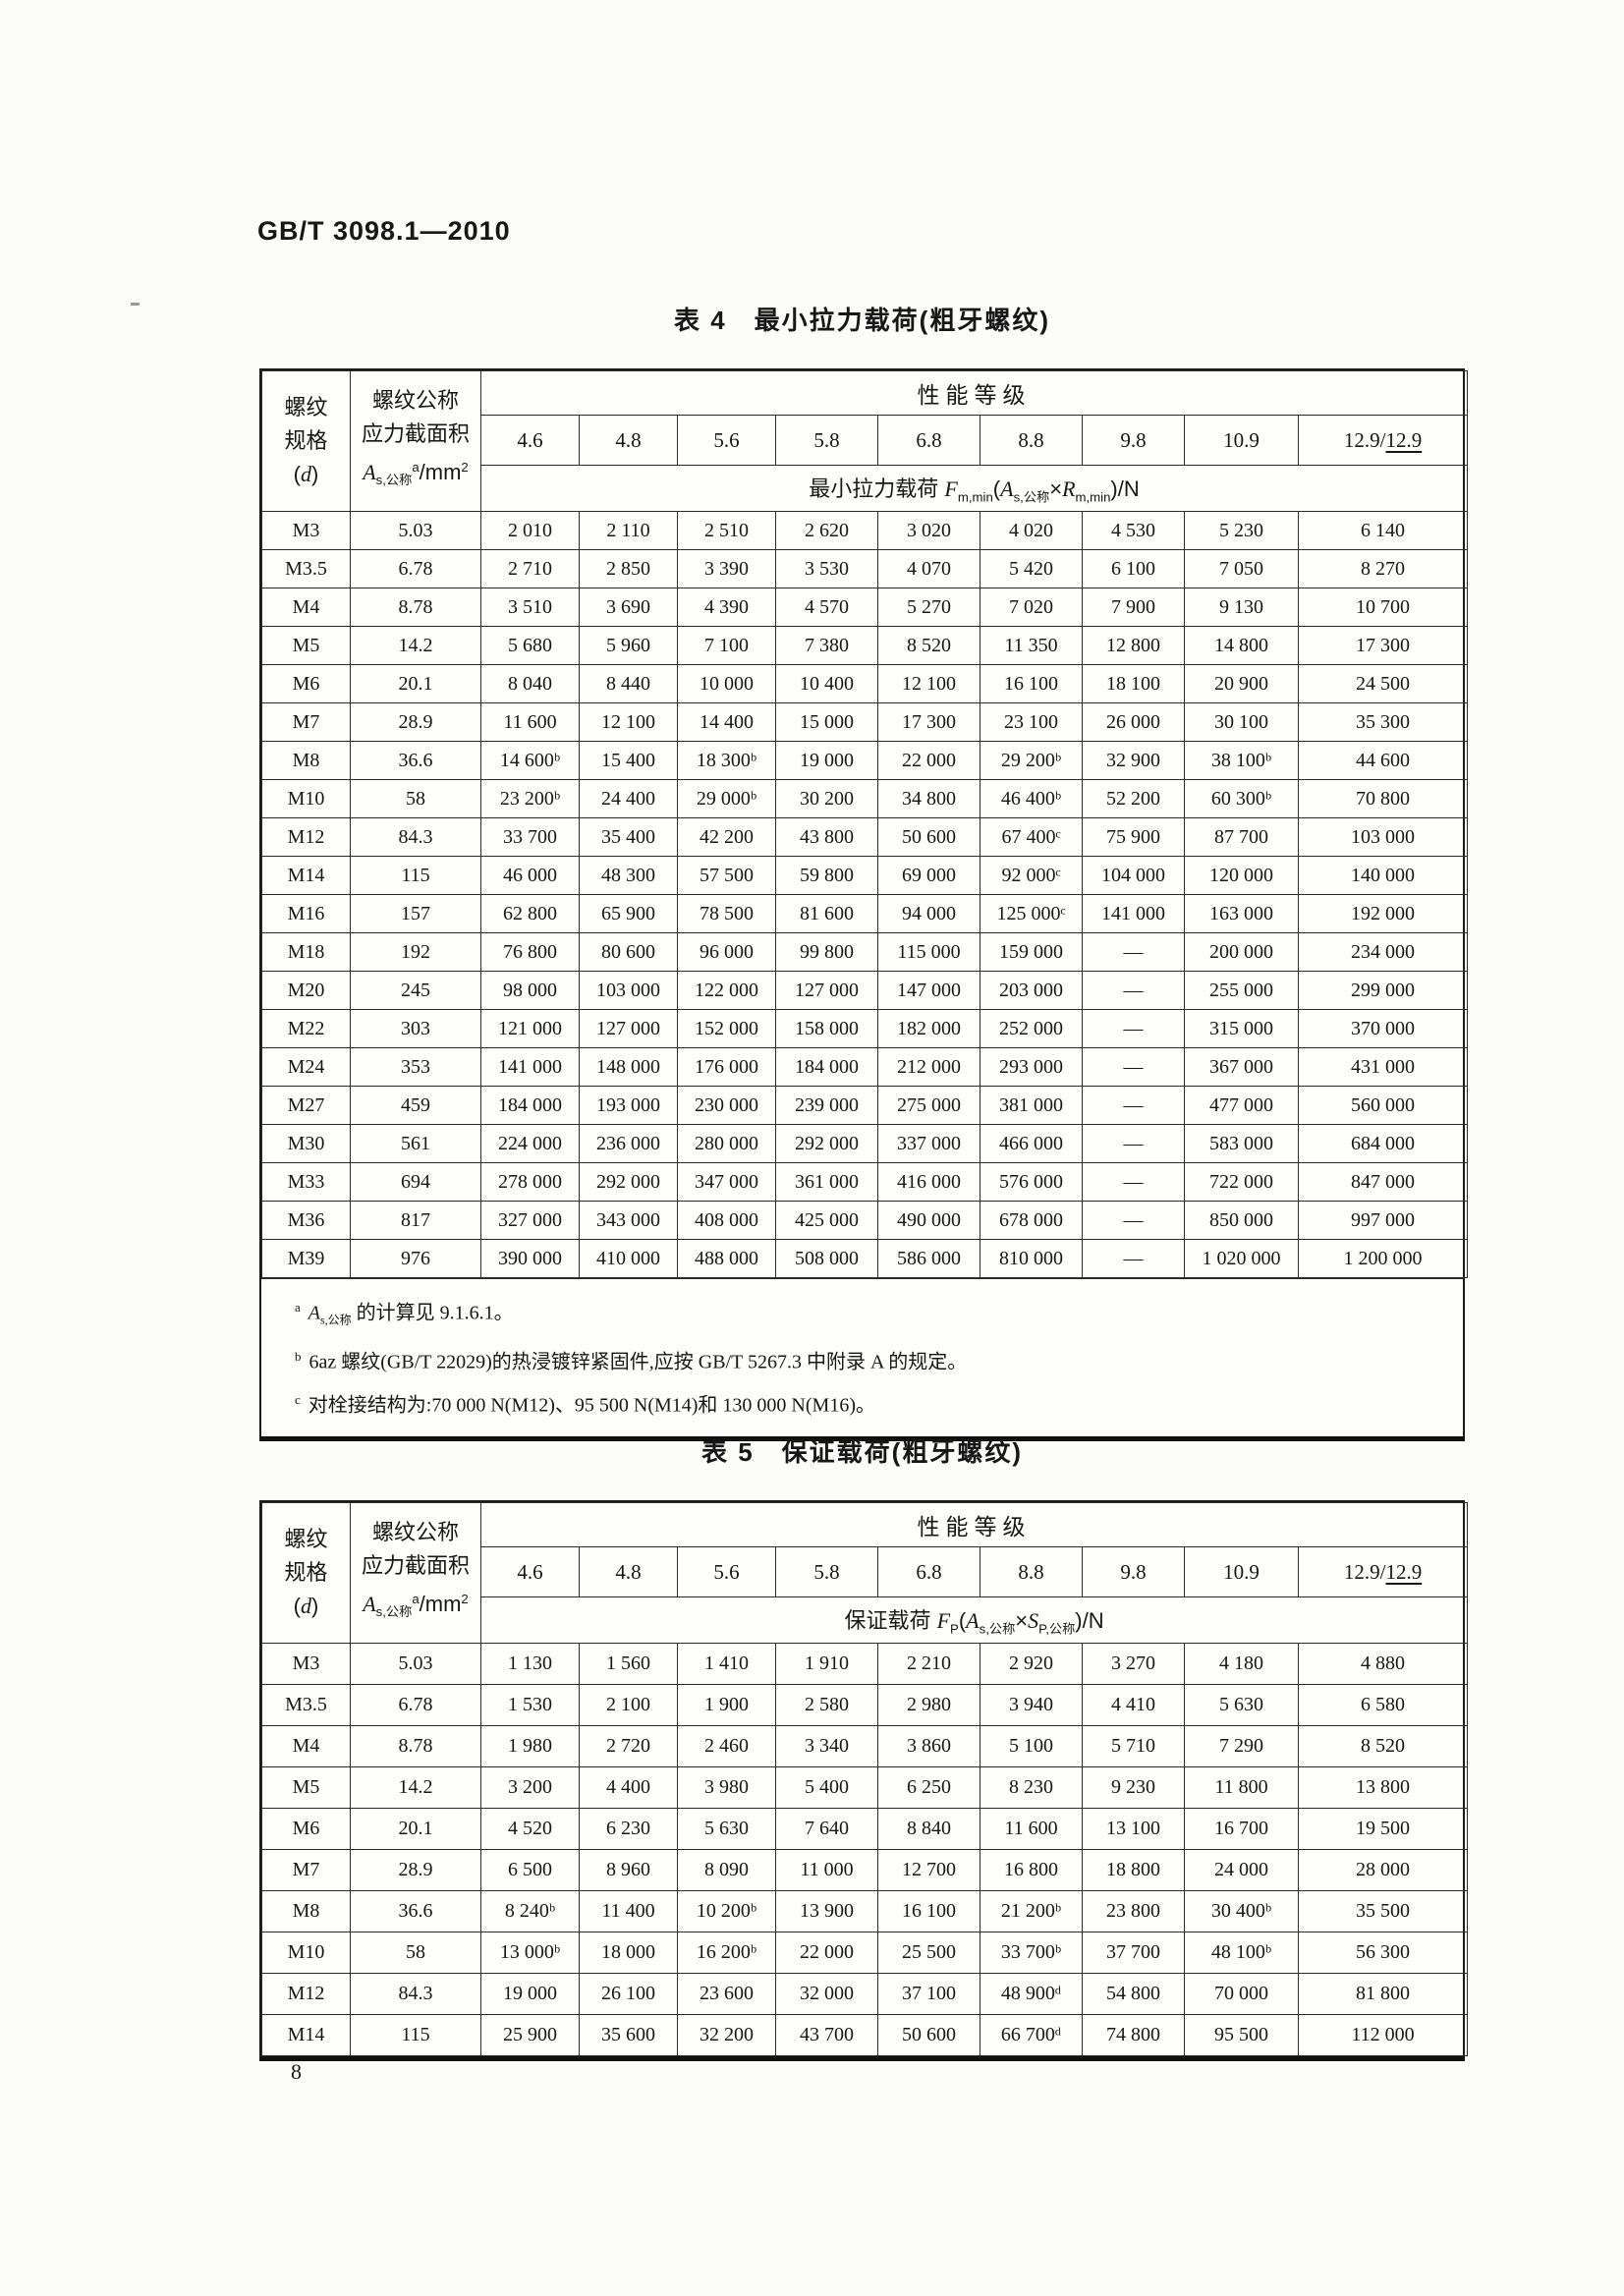 Image resolution: width=1624 pixels, height=2296 pixels. I want to click on doc-code: GB/T 3098.1—2010, so click(384, 231).